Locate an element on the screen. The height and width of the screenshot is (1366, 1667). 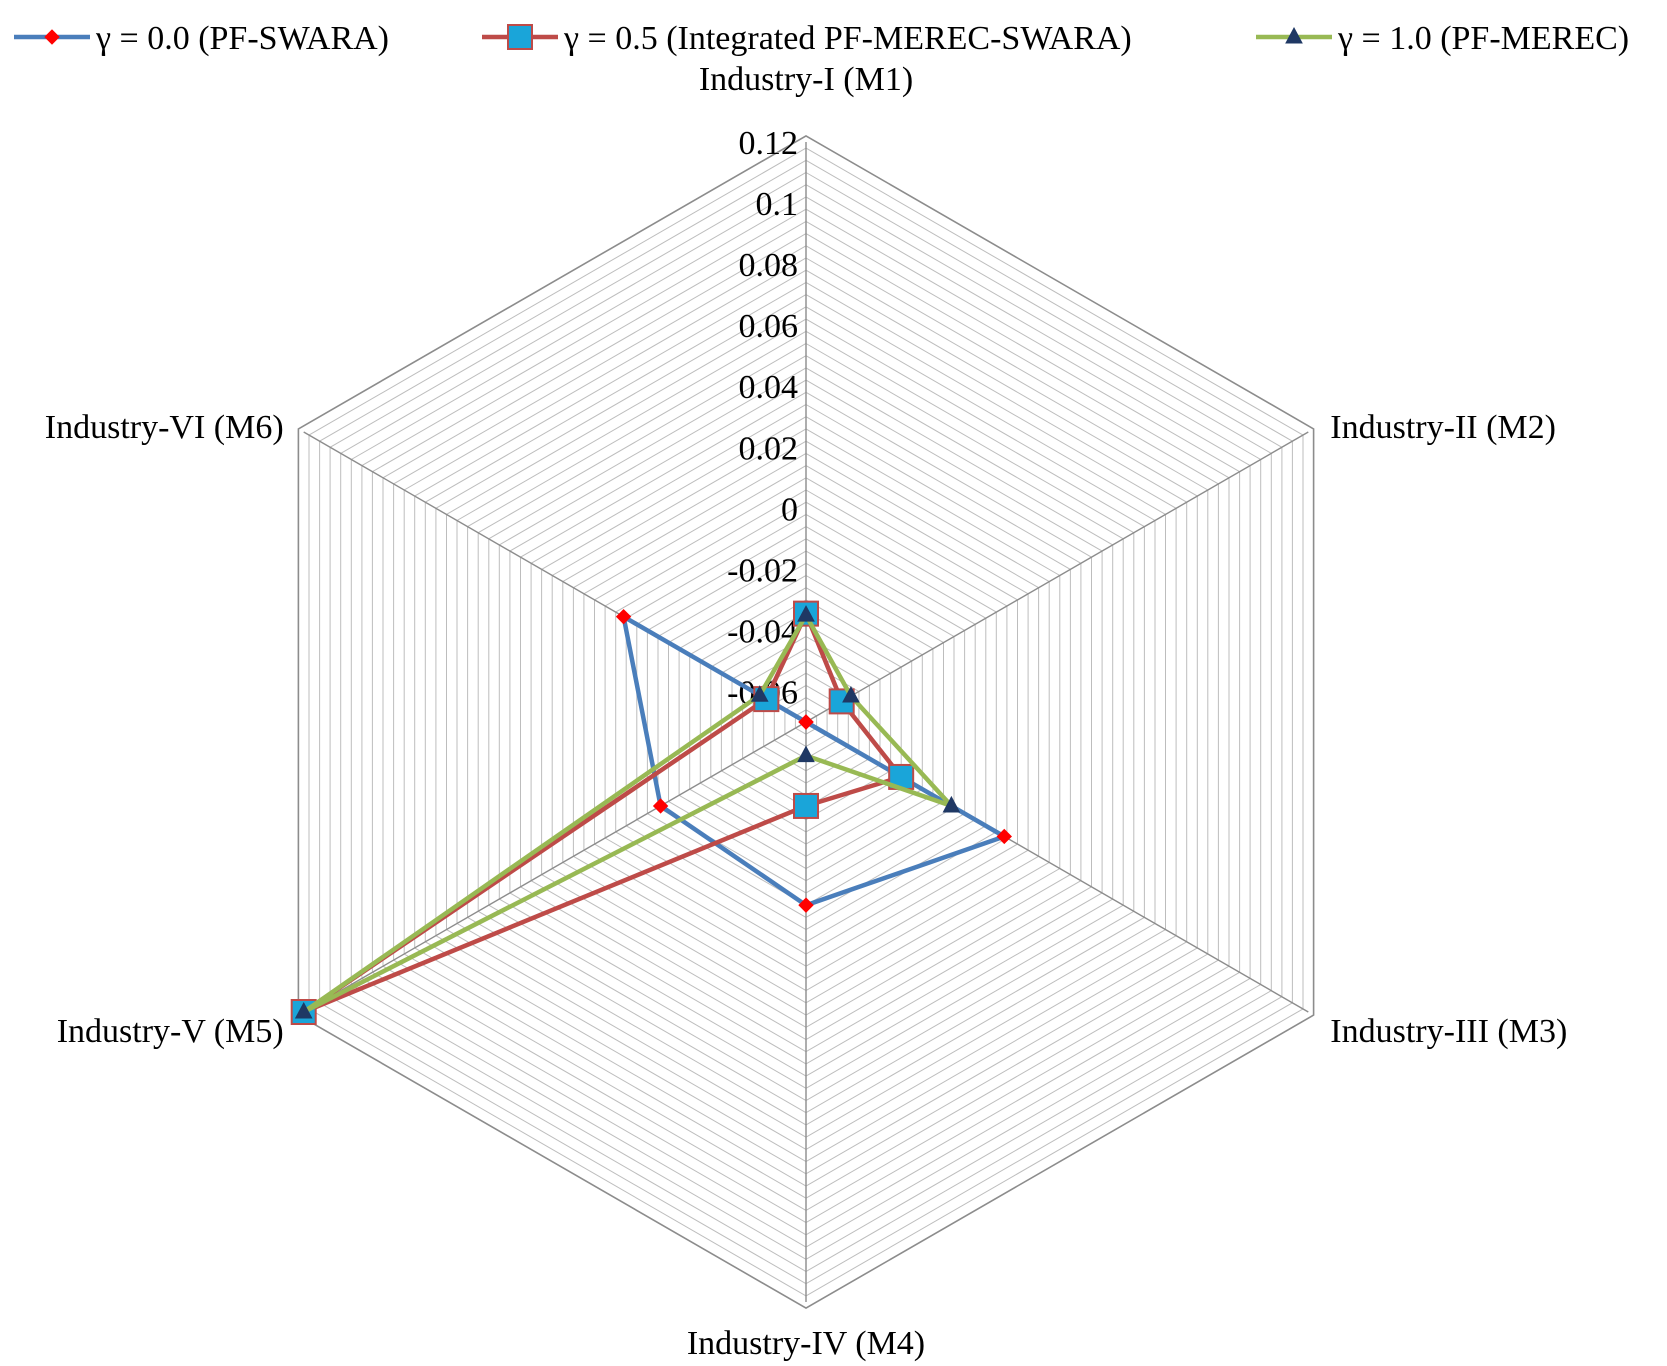
tick-label: 0 is located at coordinates (789, 509).